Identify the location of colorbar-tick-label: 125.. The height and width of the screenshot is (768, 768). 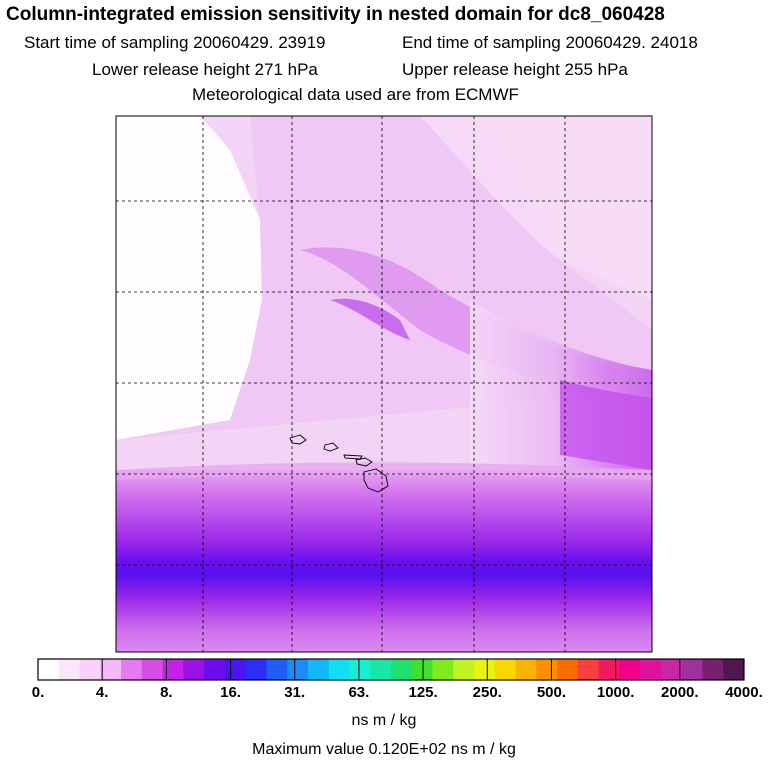
(423, 692).